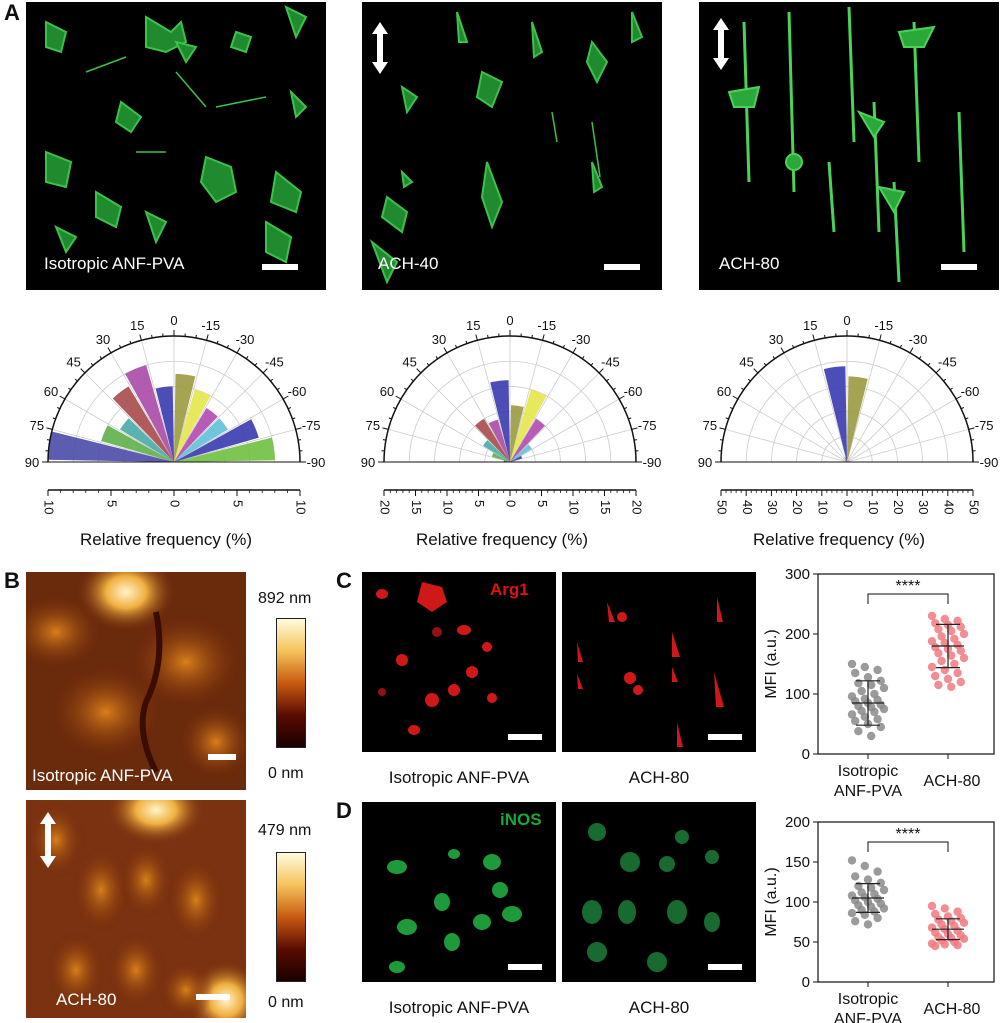 The width and height of the screenshot is (1003, 1023). I want to click on x-category-label: ANF-PVA, so click(868, 1017).